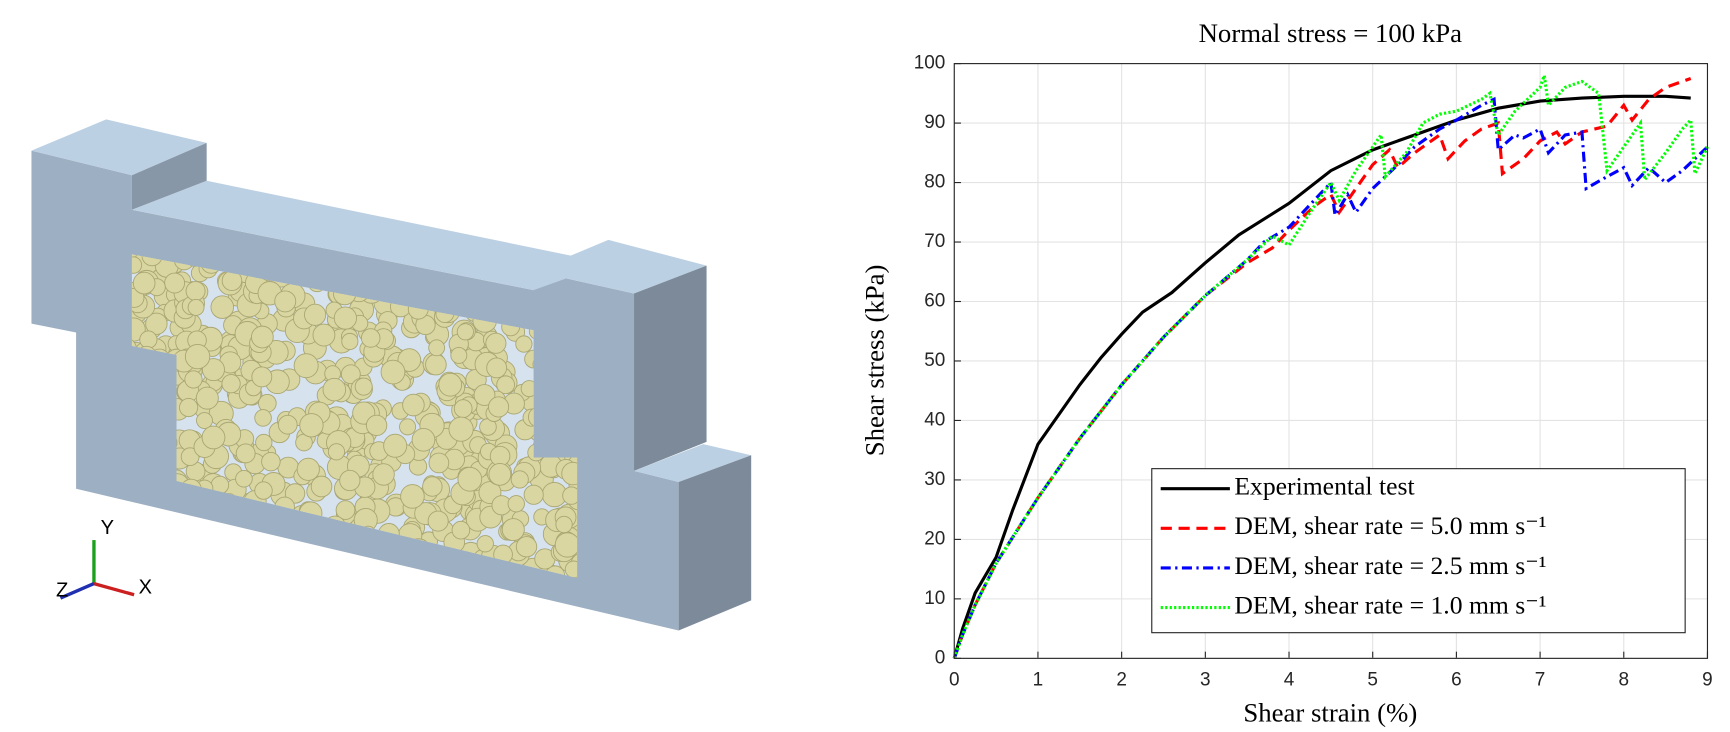 The image size is (1730, 732). Describe the element at coordinates (1624, 680) in the screenshot. I see `x-tick-label: 8` at that location.